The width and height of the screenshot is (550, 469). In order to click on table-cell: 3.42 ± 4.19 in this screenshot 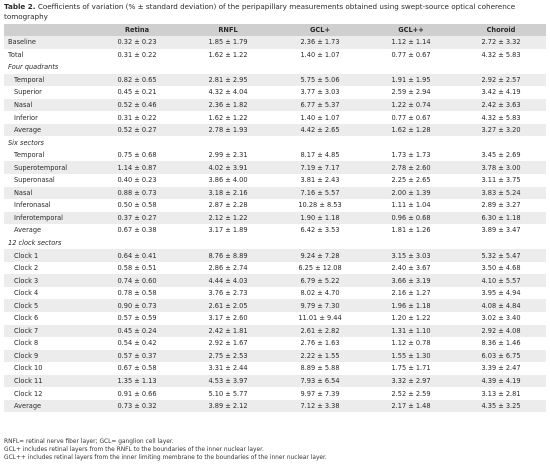, I will do `click(501, 92)`.